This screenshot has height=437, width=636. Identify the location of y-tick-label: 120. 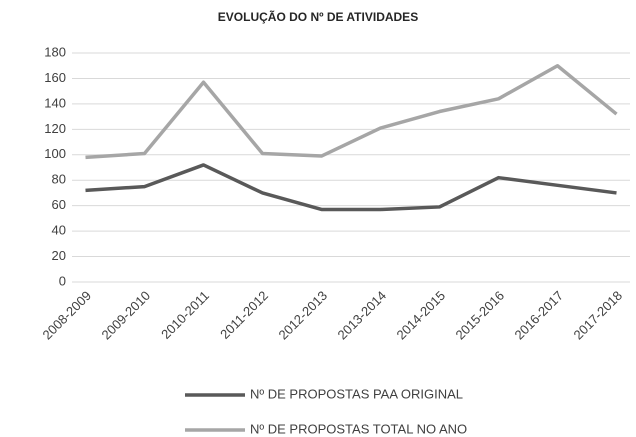
(55, 128).